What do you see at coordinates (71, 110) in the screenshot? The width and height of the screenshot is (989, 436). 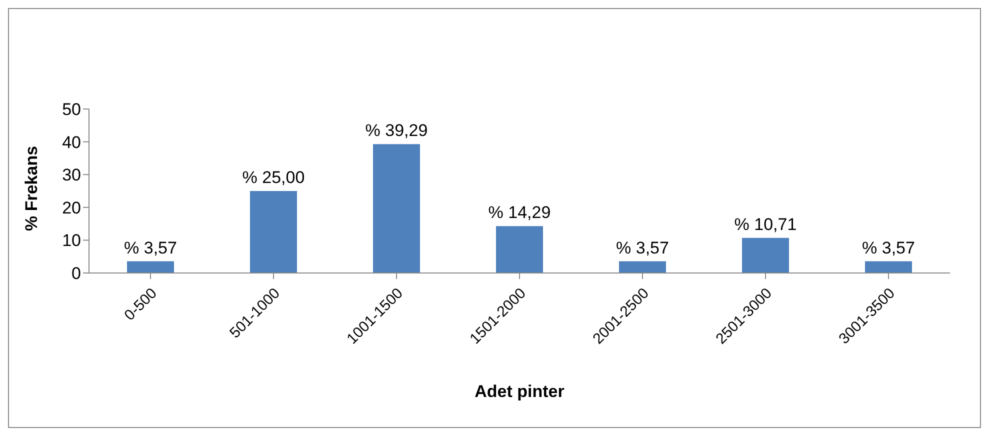 I see `y-tick-label: 50` at bounding box center [71, 110].